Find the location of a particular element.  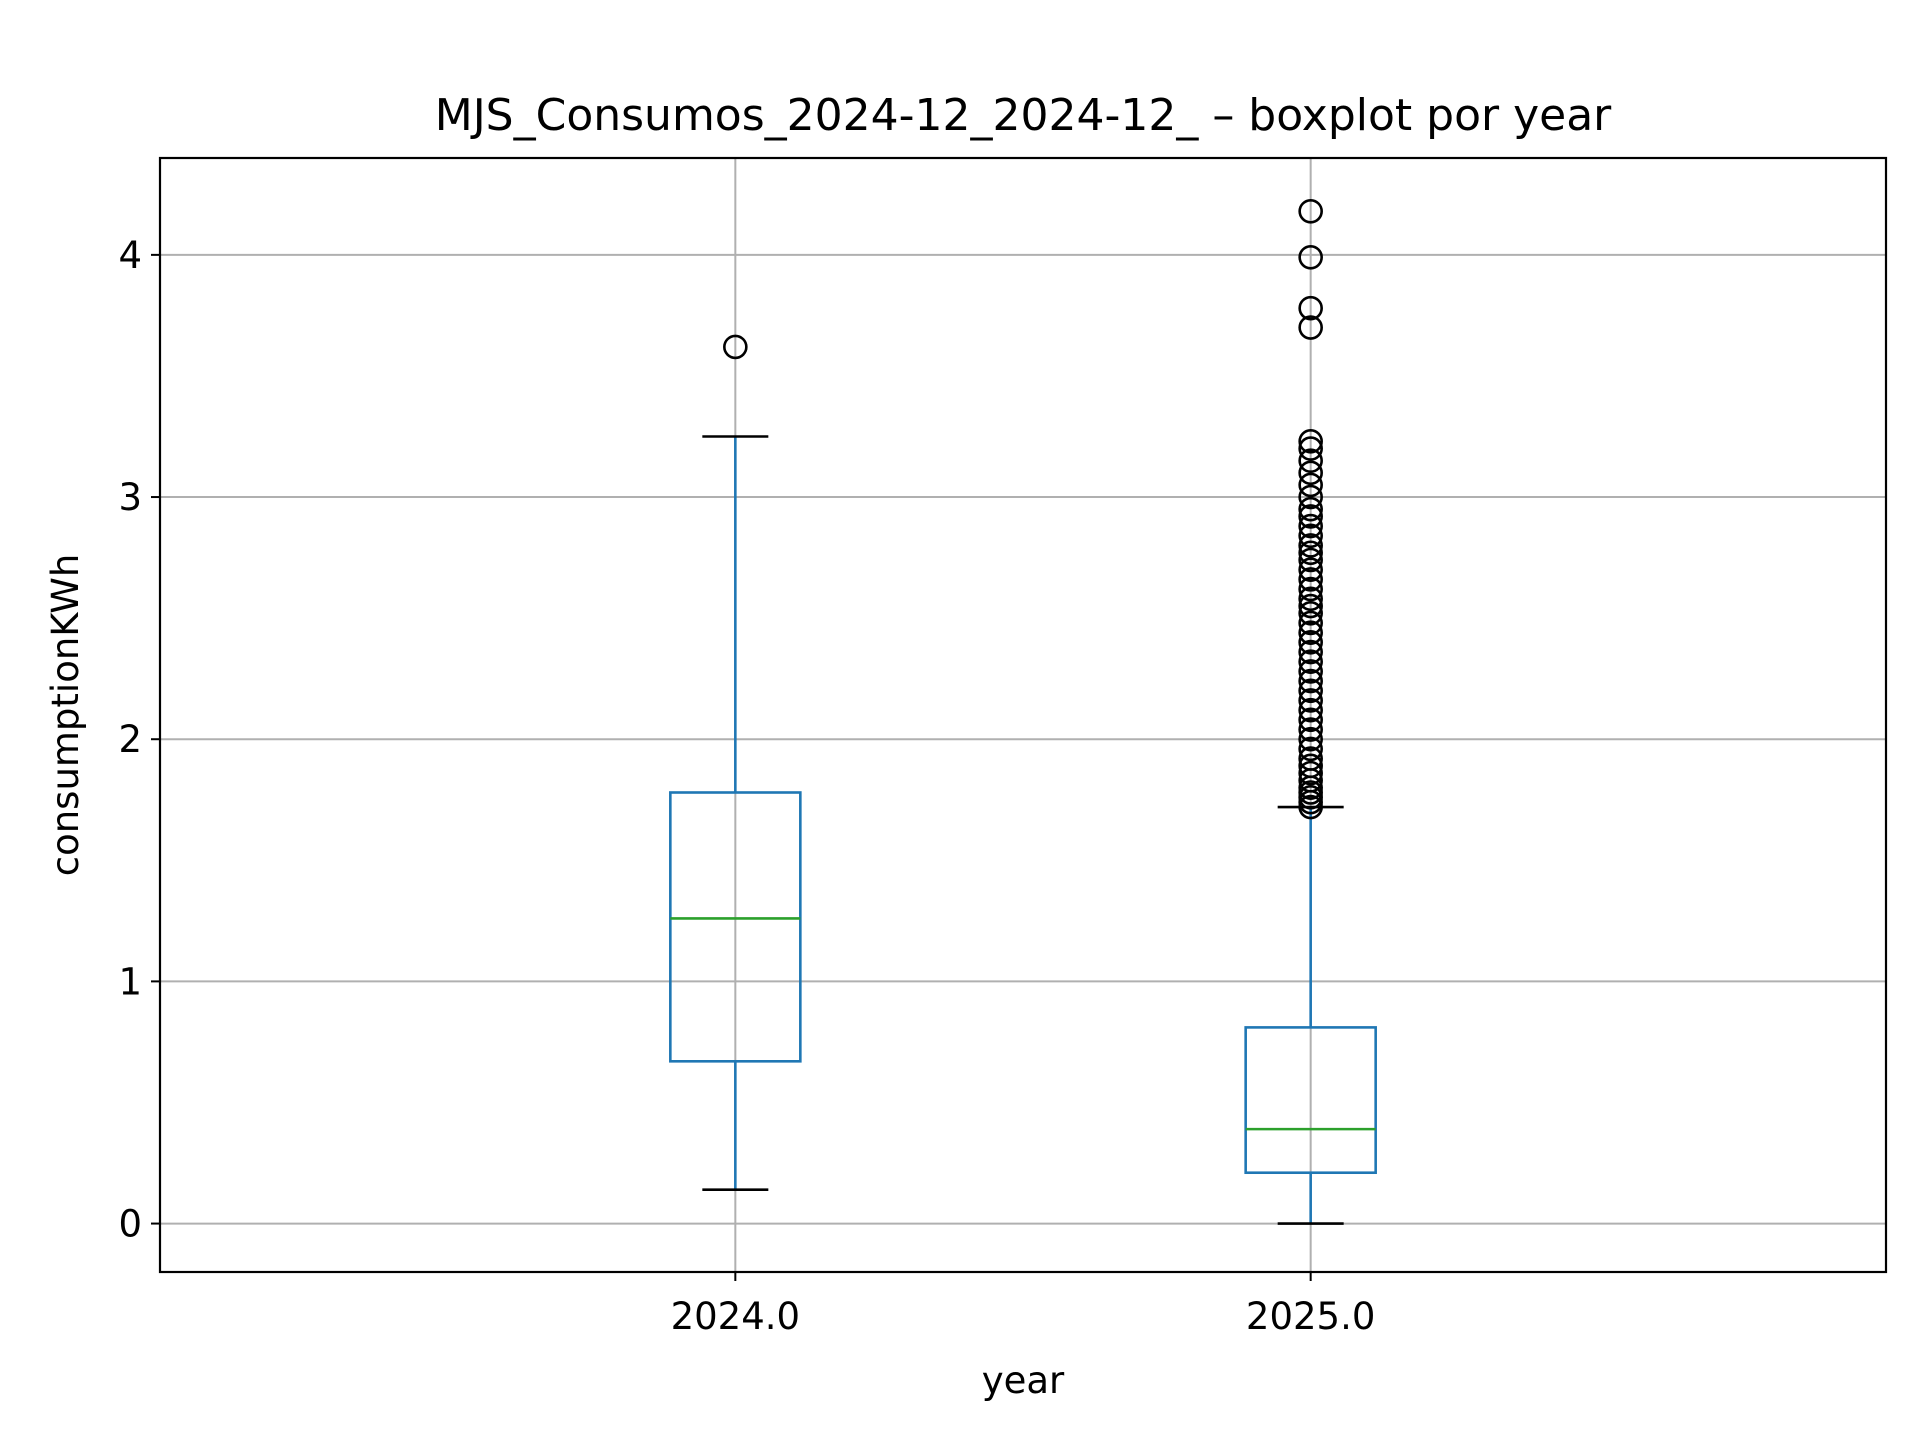

y-tick-label: 2 is located at coordinates (130, 739).